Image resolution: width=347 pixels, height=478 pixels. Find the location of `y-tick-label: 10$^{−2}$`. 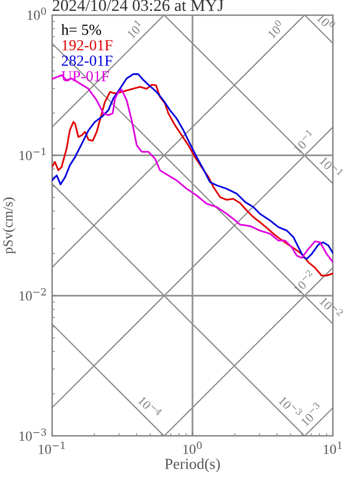

y-tick-label: 10$^{−2}$ is located at coordinates (33, 294).